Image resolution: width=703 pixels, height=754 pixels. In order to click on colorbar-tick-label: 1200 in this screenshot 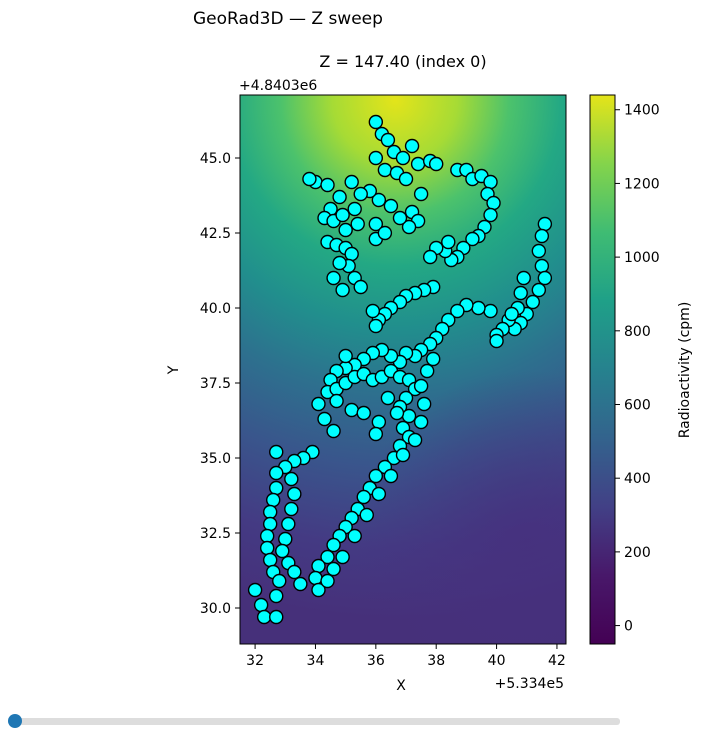, I will do `click(642, 184)`.